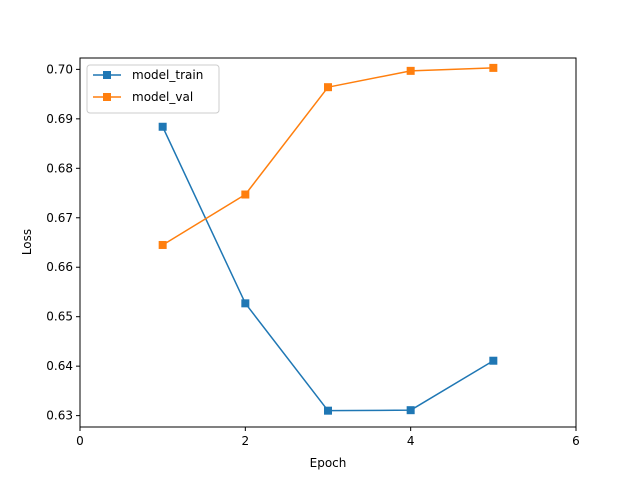  What do you see at coordinates (59, 69) in the screenshot?
I see `y-tick-label: 0.70` at bounding box center [59, 69].